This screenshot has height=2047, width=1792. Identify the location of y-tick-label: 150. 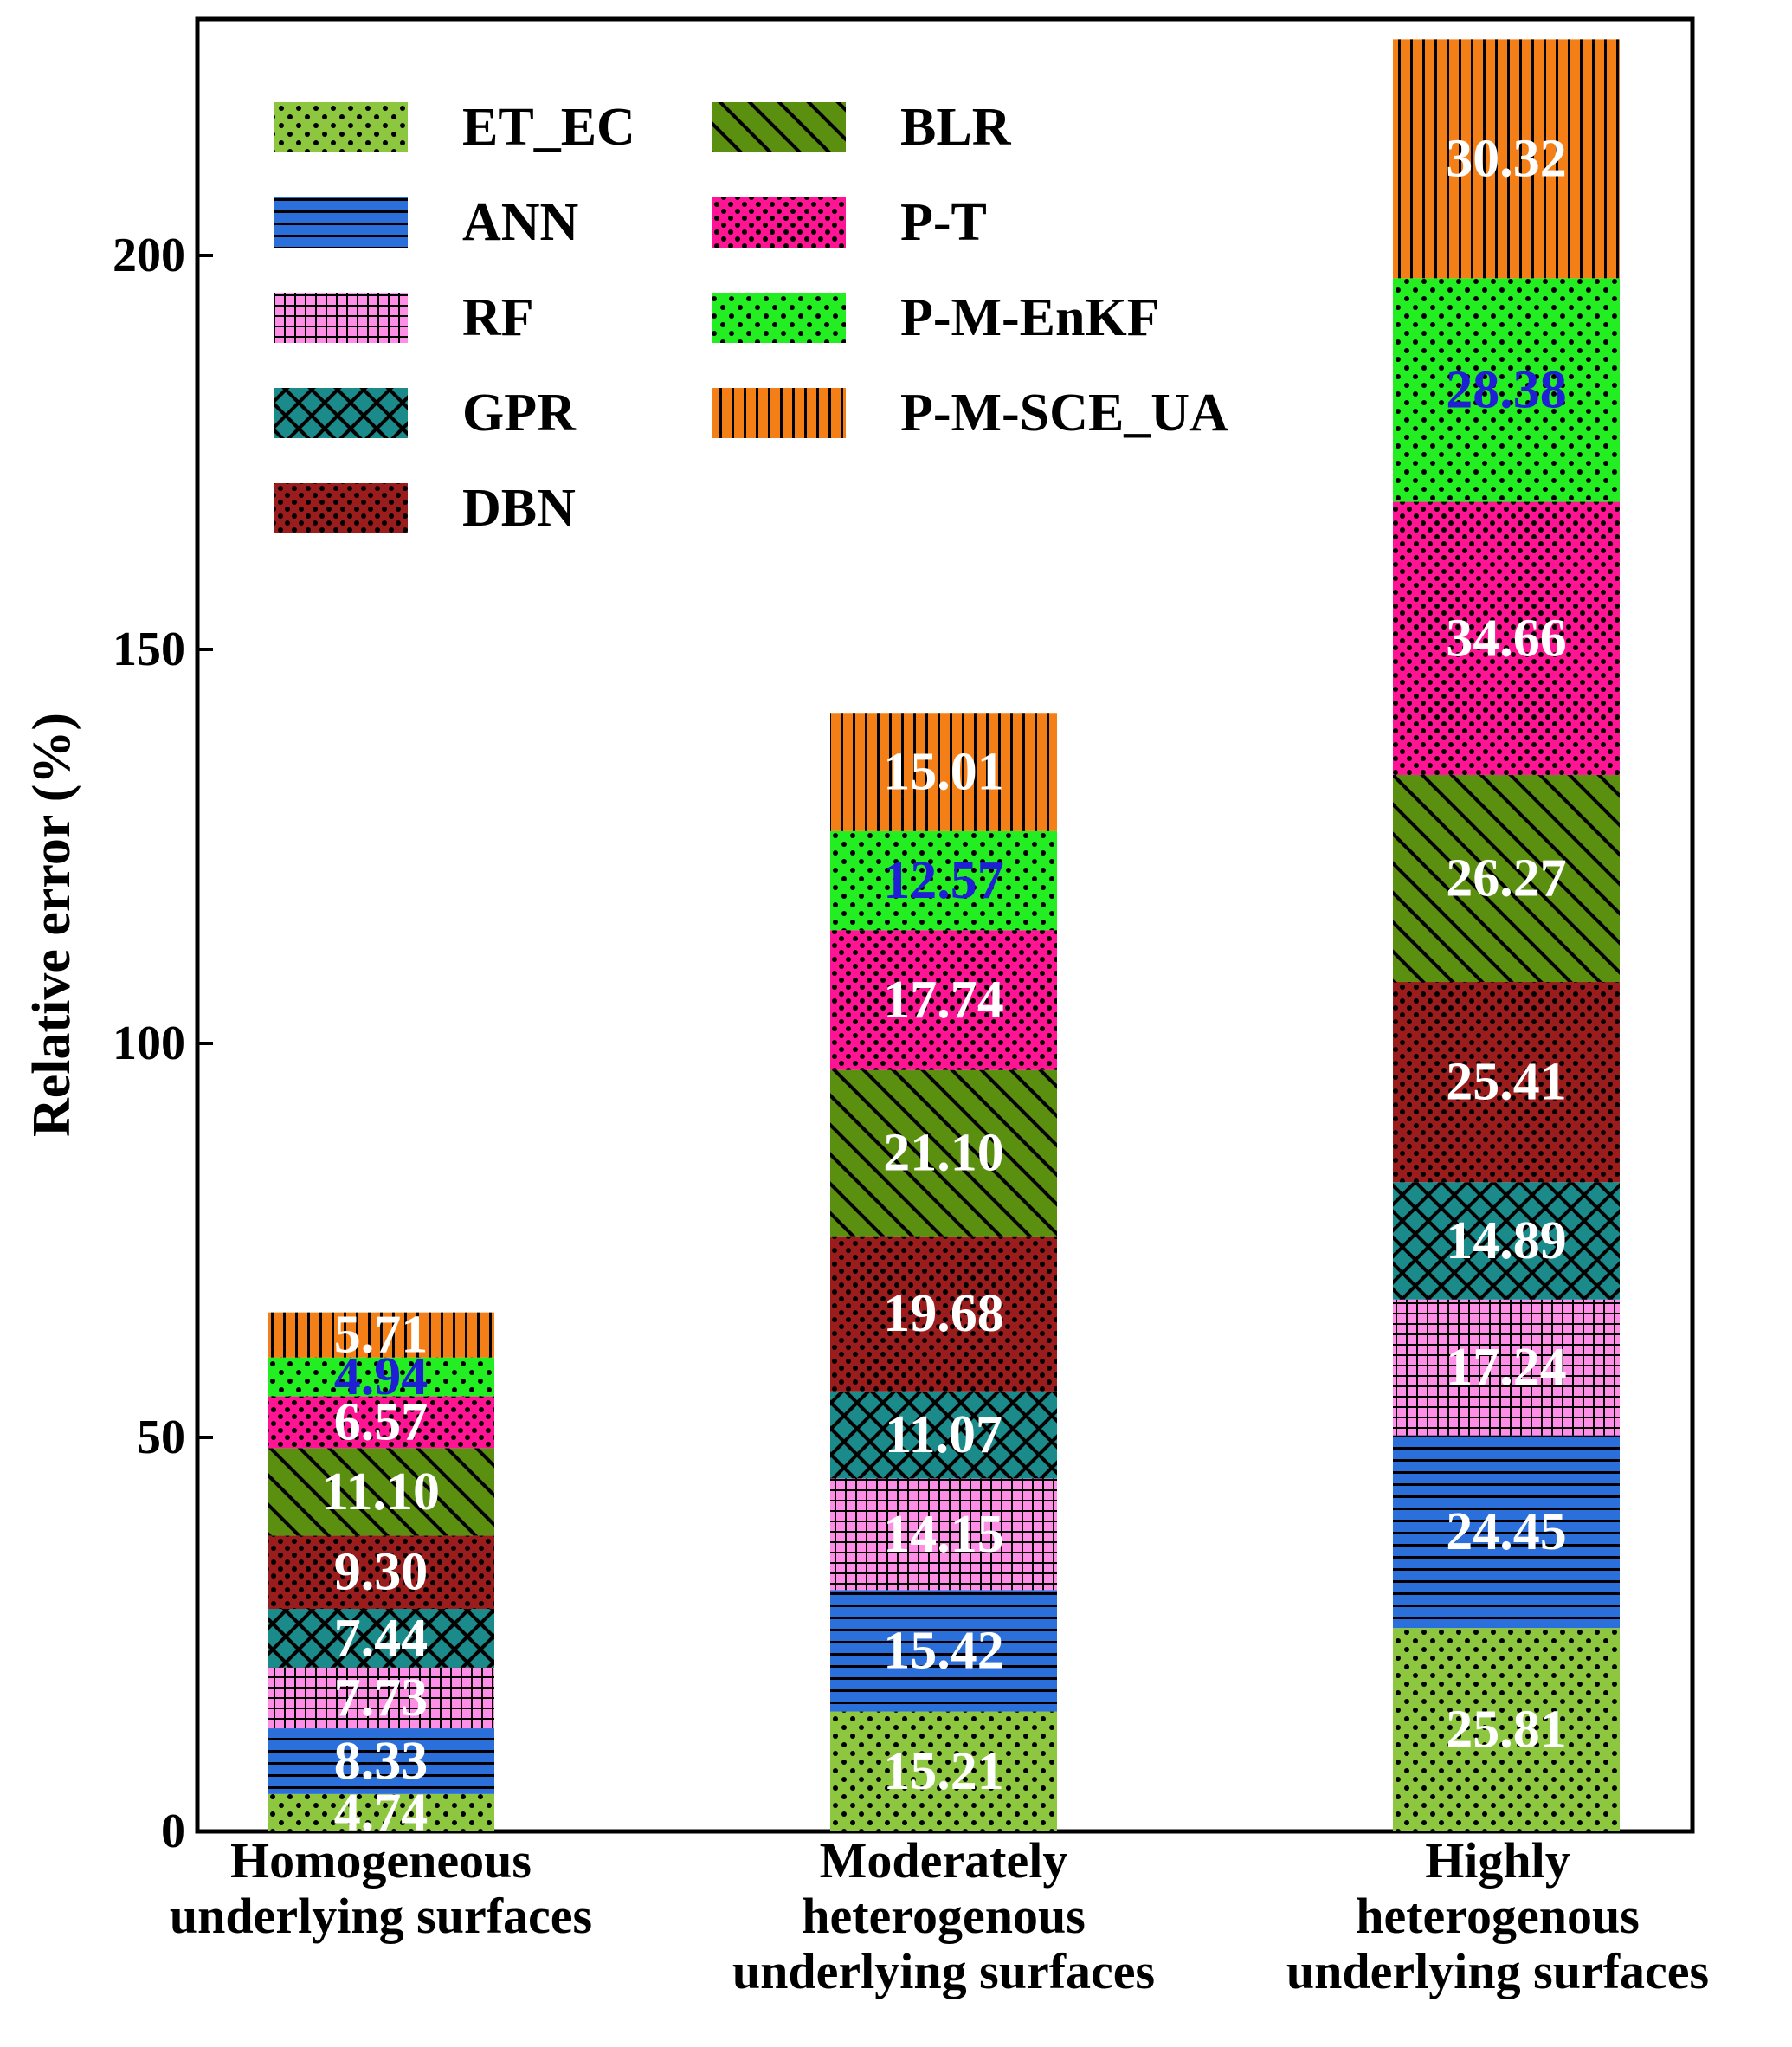
(149, 649).